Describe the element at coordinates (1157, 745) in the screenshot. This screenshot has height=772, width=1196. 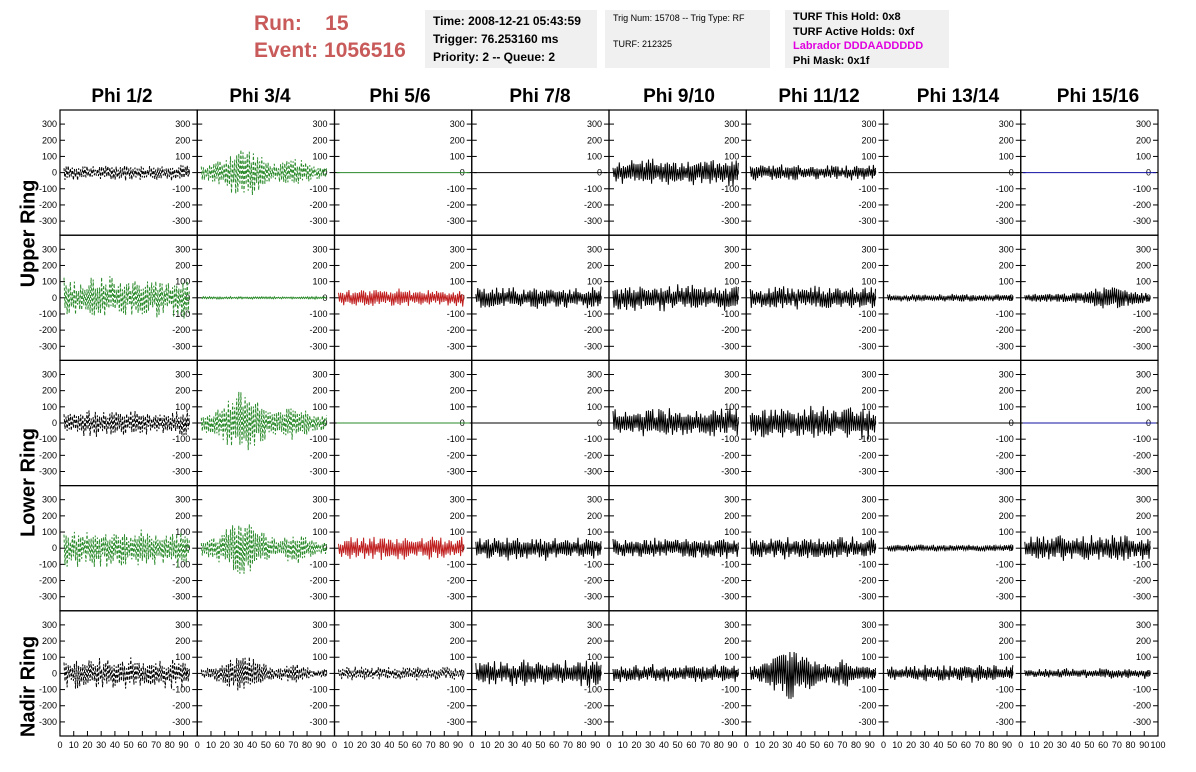
I see `x-tick-label: 100` at that location.